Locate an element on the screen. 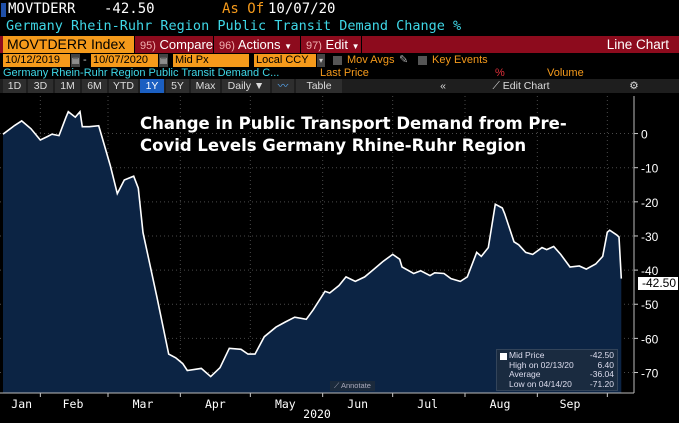  stat-label: High on 02/13/20 is located at coordinates (541, 364).